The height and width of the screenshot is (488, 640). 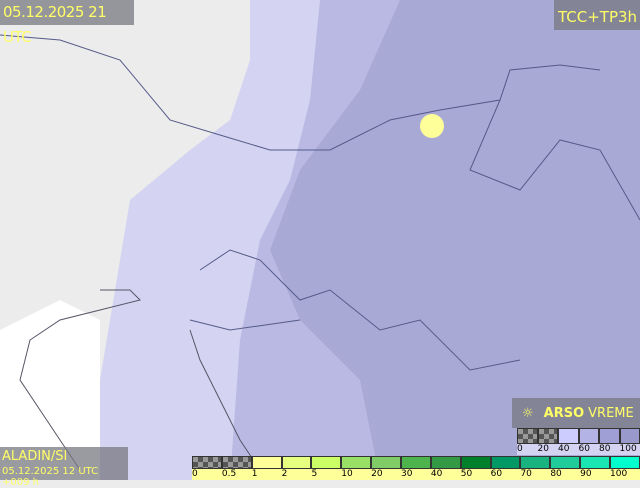 I want to click on model-name: ALADIN/SI, so click(x=34, y=456).